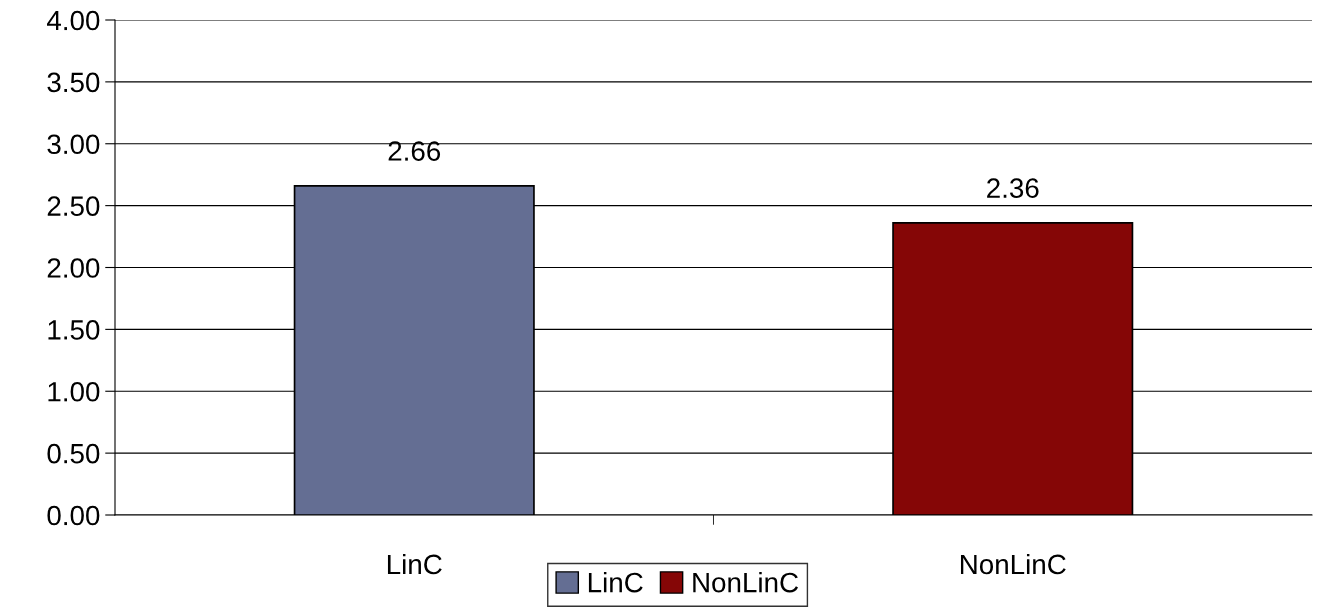  What do you see at coordinates (73, 515) in the screenshot?
I see `y-tick-label: 0.00` at bounding box center [73, 515].